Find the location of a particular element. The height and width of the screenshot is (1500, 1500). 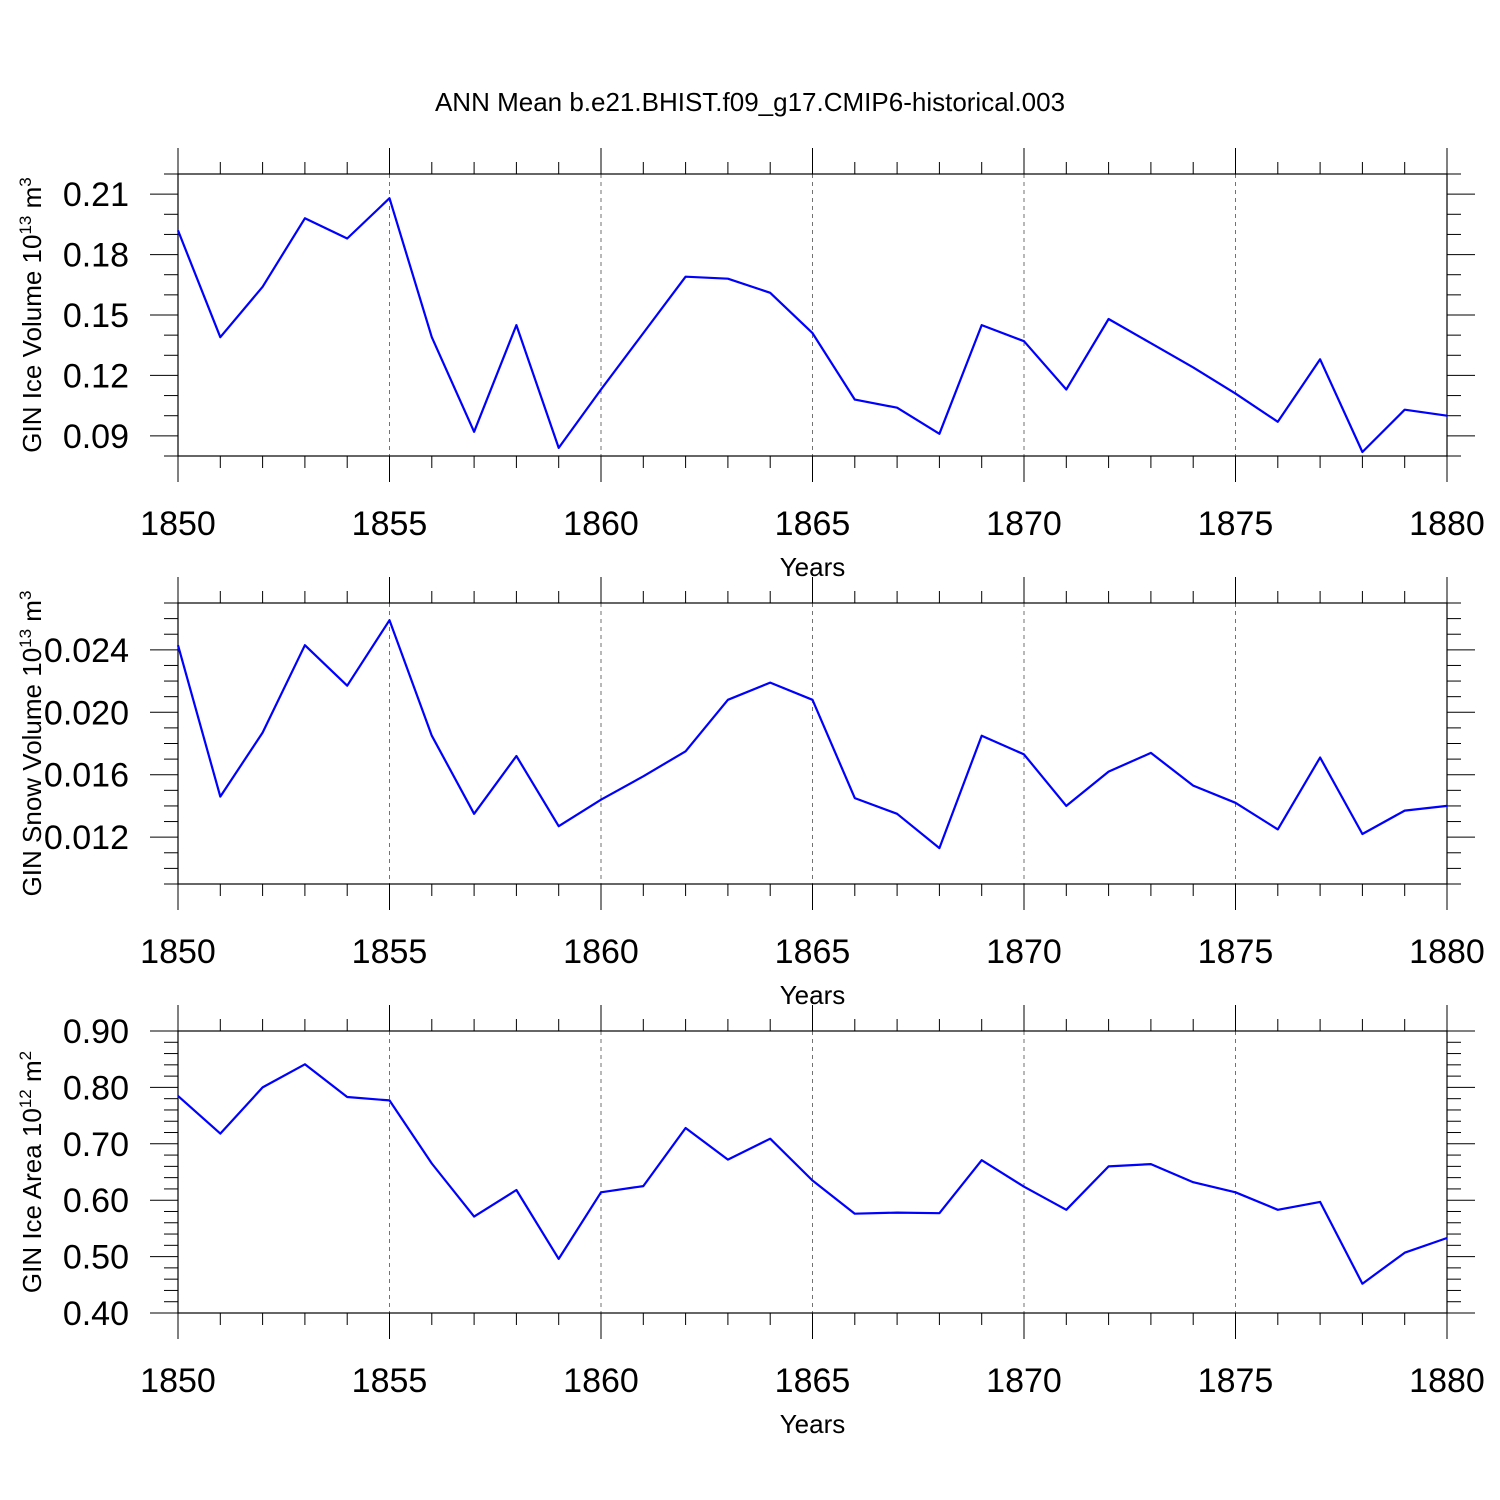

y-tick-label: 0.90 is located at coordinates (96, 1032).